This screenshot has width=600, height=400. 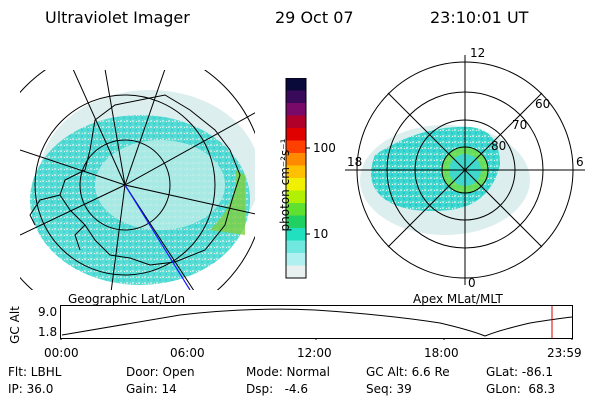 I want to click on altitude-curve, so click(x=317, y=322).